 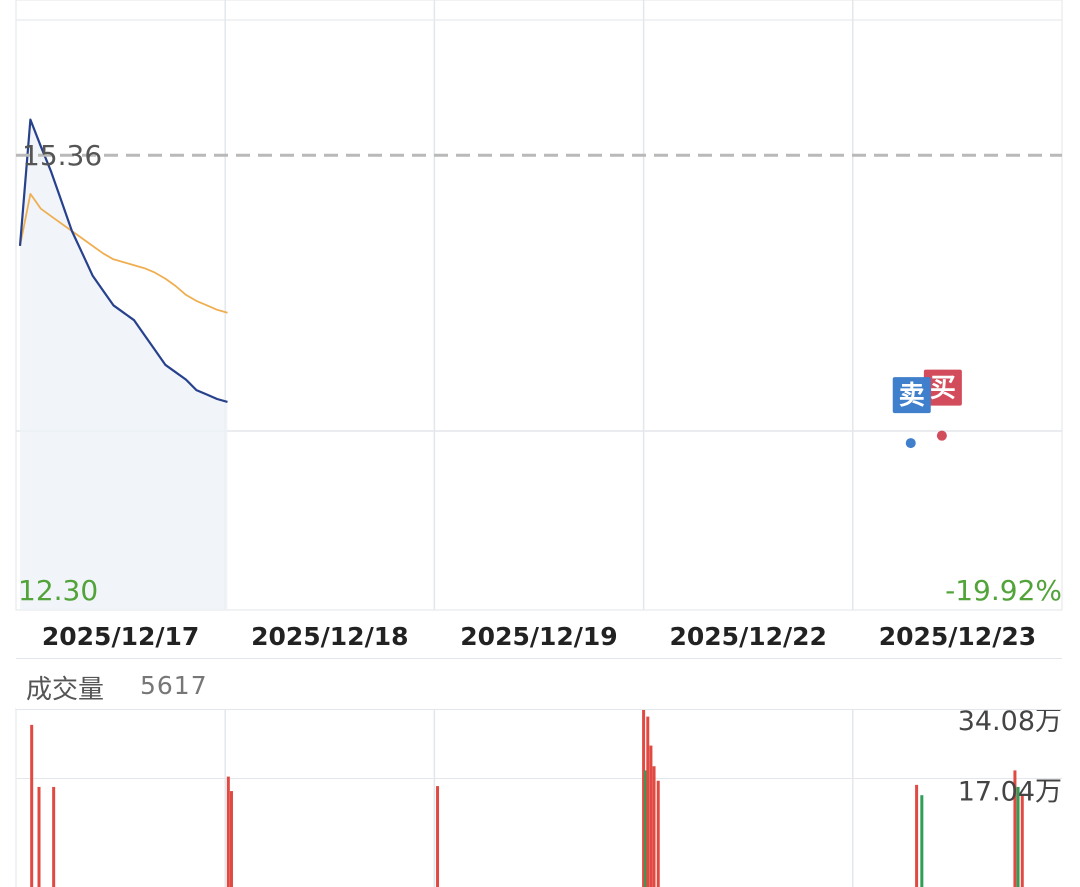 I want to click on x-tick-label: 2025/12/19, so click(x=538, y=636).